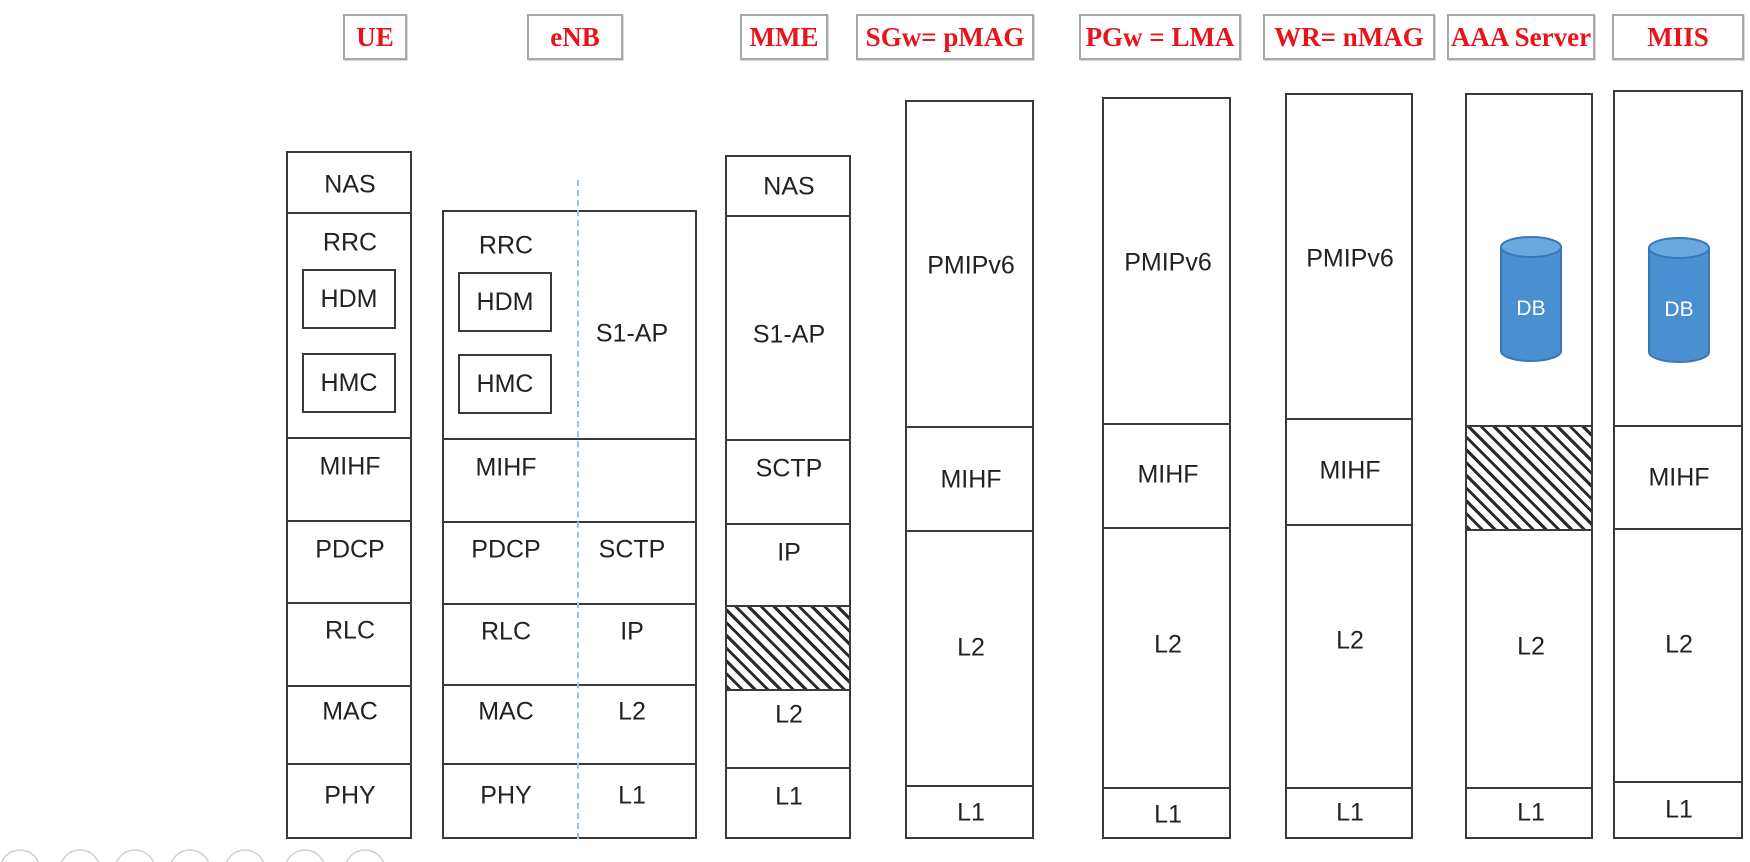 This screenshot has height=862, width=1750. I want to click on mme-l2-label: L2, so click(789, 714).